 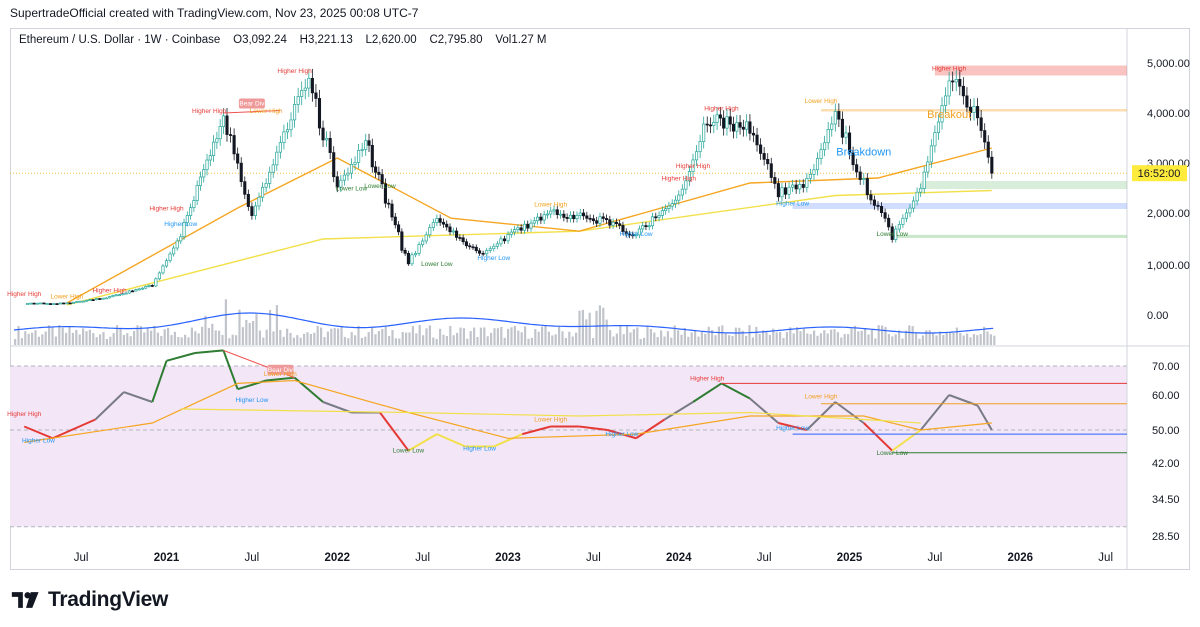 I want to click on legend-high: H3,221.13, so click(x=326, y=40).